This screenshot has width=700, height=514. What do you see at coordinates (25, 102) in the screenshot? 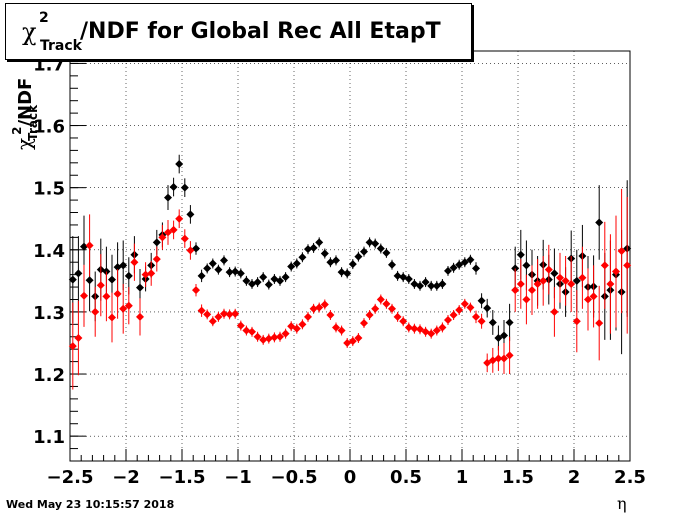
I see `y-axis-label-text: /NDF` at bounding box center [25, 102].